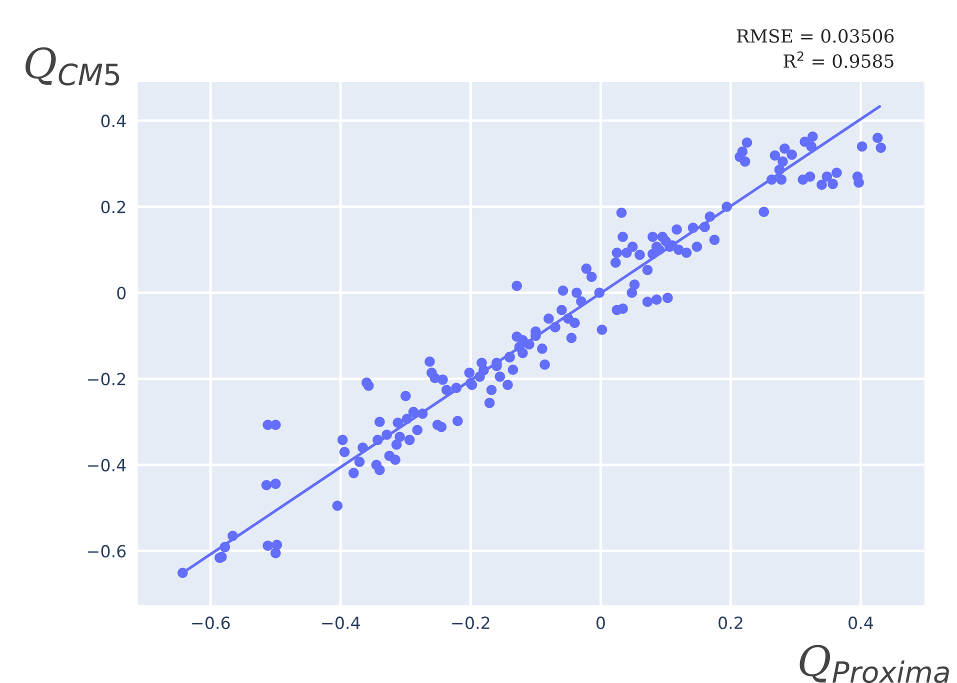 The width and height of the screenshot is (957, 683). I want to click on x-tick-label: 0.2, so click(730, 623).